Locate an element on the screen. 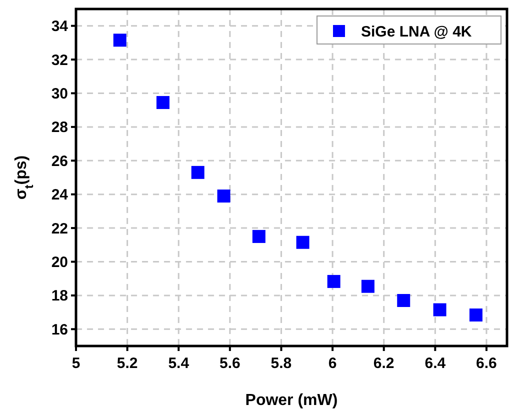  y-tick-label: 28 is located at coordinates (59, 127).